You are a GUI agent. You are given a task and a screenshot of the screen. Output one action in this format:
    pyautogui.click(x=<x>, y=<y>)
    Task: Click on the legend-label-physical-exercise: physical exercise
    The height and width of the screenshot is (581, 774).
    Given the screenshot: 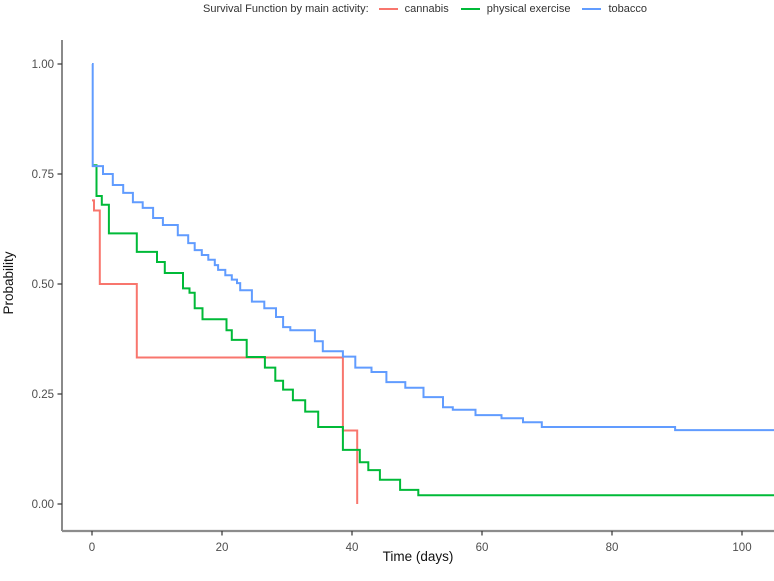 What is the action you would take?
    pyautogui.click(x=528, y=9)
    